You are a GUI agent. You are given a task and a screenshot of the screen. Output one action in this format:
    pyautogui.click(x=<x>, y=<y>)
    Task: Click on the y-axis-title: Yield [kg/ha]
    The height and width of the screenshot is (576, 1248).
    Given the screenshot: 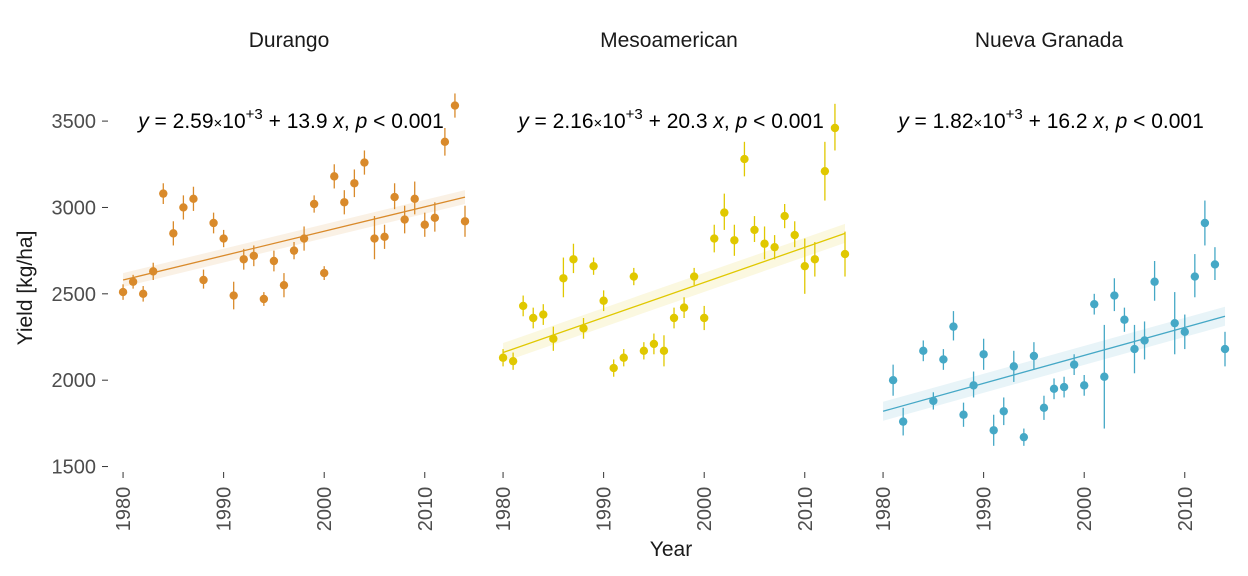 What is the action you would take?
    pyautogui.click(x=25, y=288)
    